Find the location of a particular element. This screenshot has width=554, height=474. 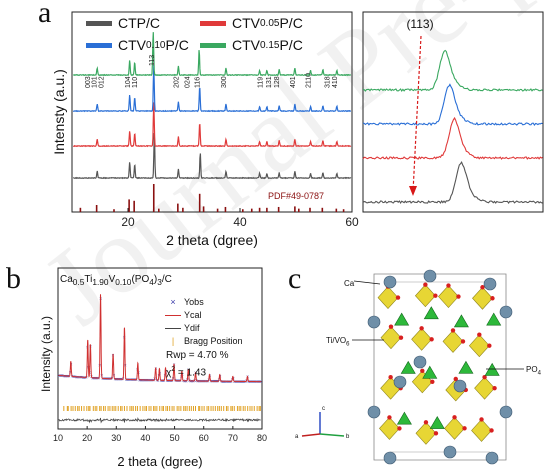

yobs-label: Yobs is located at coordinates (194, 302).